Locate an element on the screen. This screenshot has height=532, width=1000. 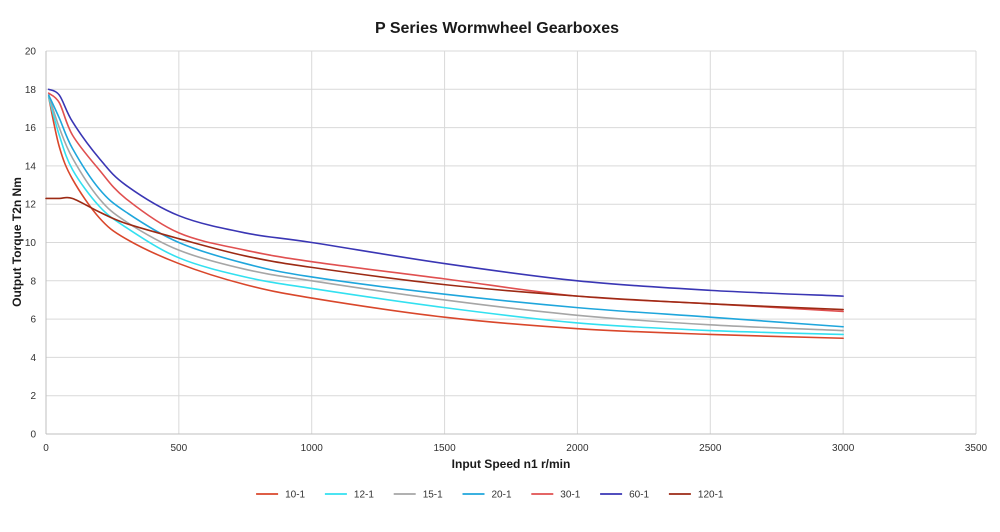
legend-label-120-1: 120-1 is located at coordinates (711, 495).